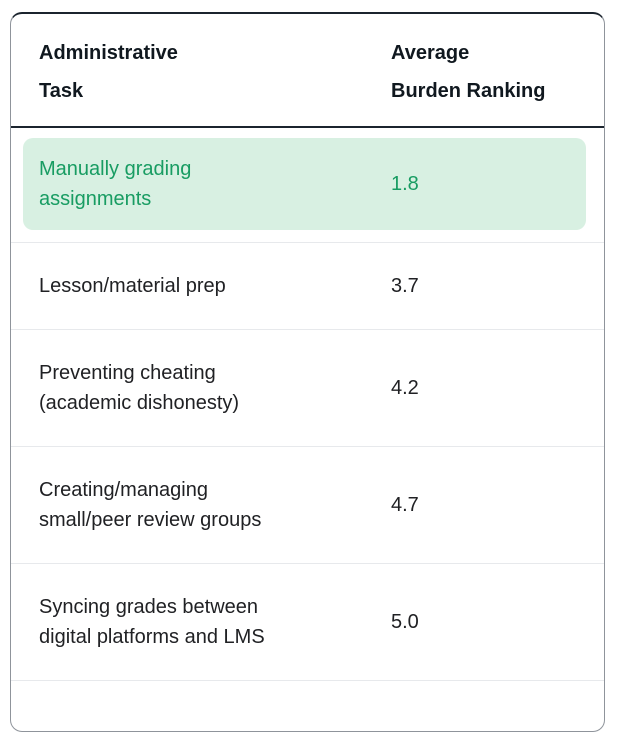 The height and width of the screenshot is (732, 618). What do you see at coordinates (405, 286) in the screenshot?
I see `value-cell: 3.7` at bounding box center [405, 286].